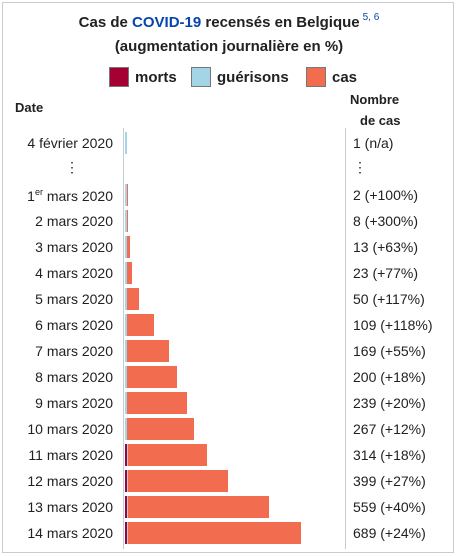 Image resolution: width=458 pixels, height=557 pixels. I want to click on legend-item: cas, so click(331, 77).